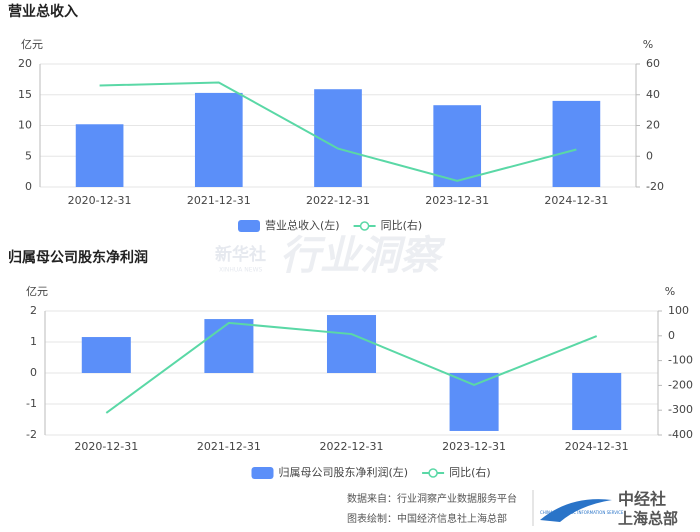 Image resolution: width=700 pixels, height=532 pixels. I want to click on y-tick-label: 10, so click(25, 125).